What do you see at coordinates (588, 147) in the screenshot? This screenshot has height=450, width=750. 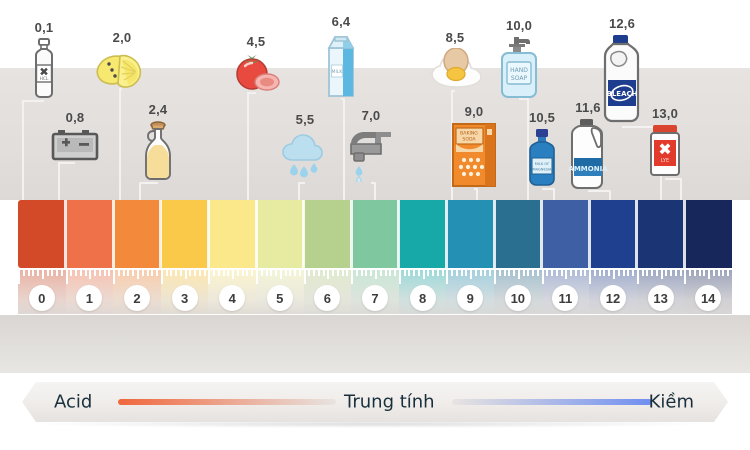 I see `ph-item-ammonia-jug: 11,6 AMMONIA` at bounding box center [588, 147].